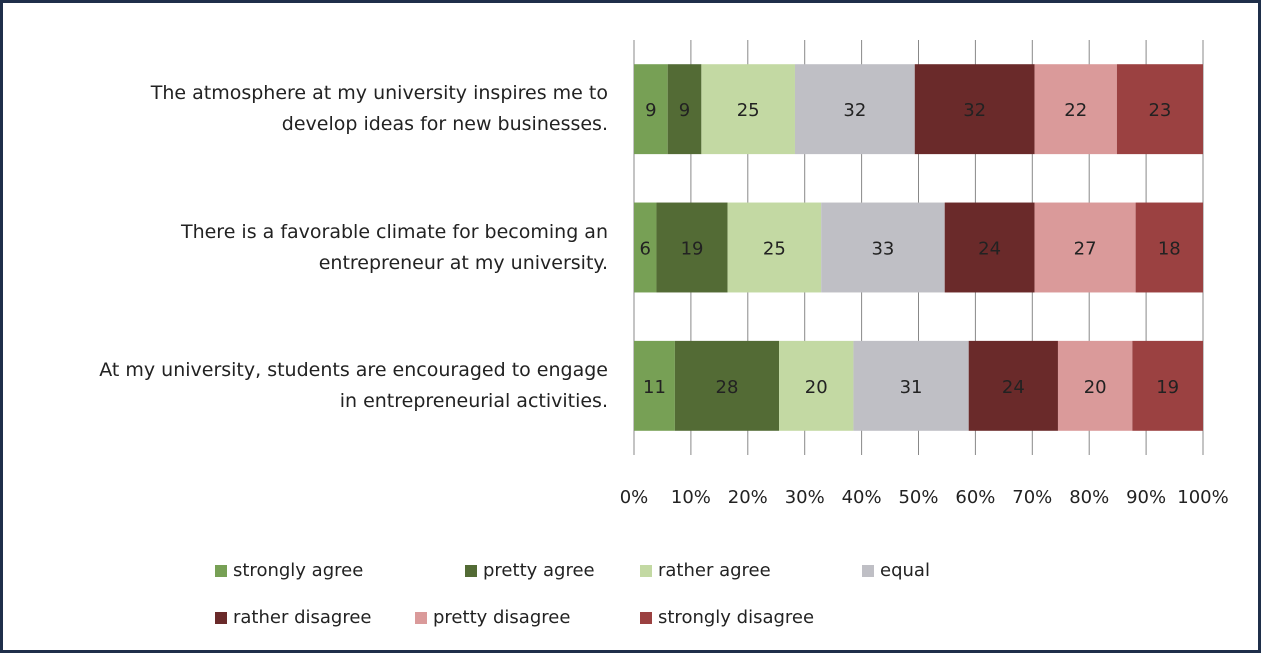  Describe the element at coordinates (691, 497) in the screenshot. I see `x-tick-label: 10%` at that location.